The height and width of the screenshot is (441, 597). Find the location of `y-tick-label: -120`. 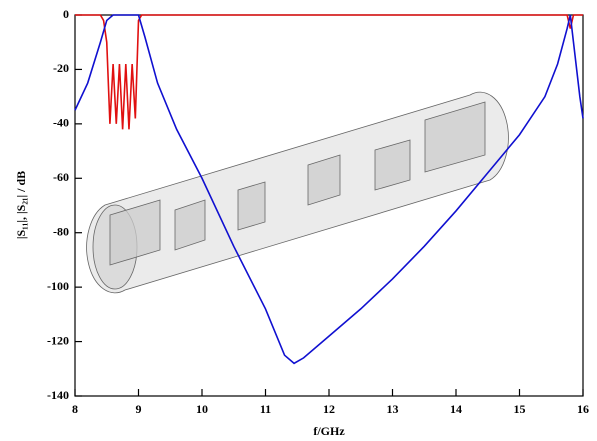

y-tick-label: -120 is located at coordinates (58, 340).